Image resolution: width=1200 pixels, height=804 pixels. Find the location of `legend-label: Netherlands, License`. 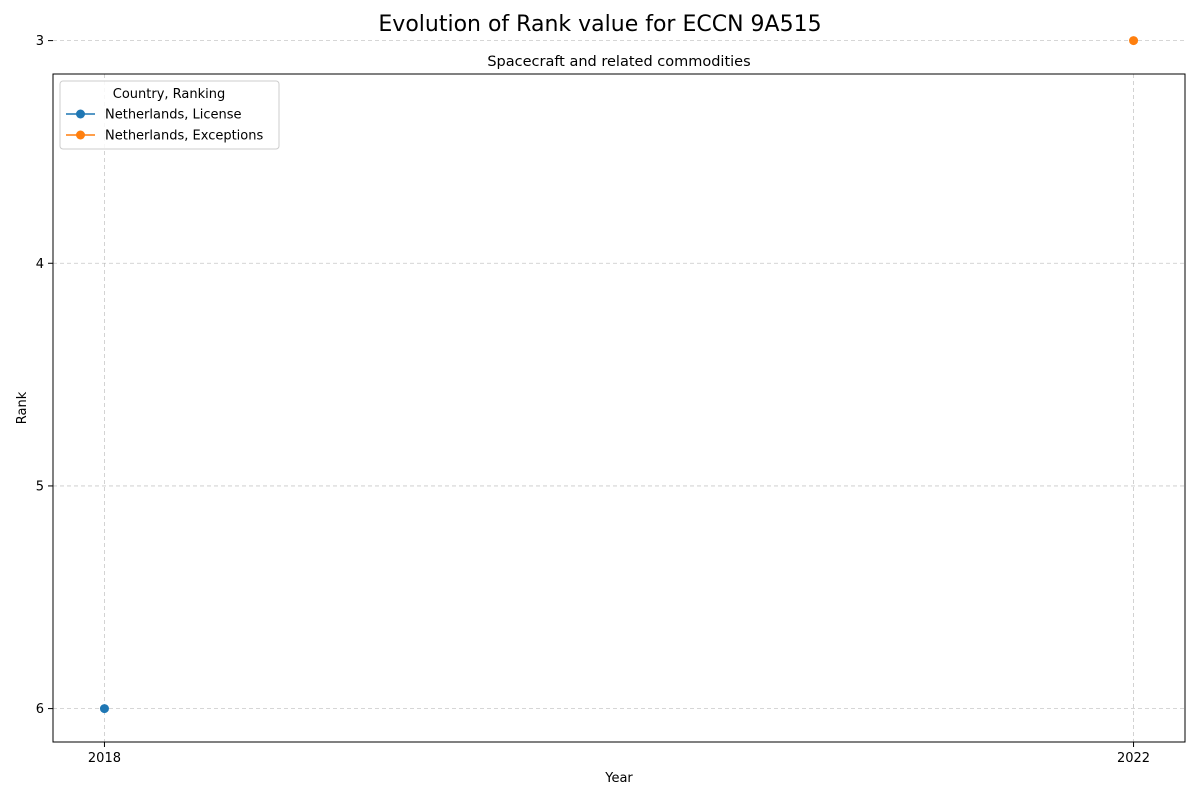

legend-label: Netherlands, License is located at coordinates (173, 115).